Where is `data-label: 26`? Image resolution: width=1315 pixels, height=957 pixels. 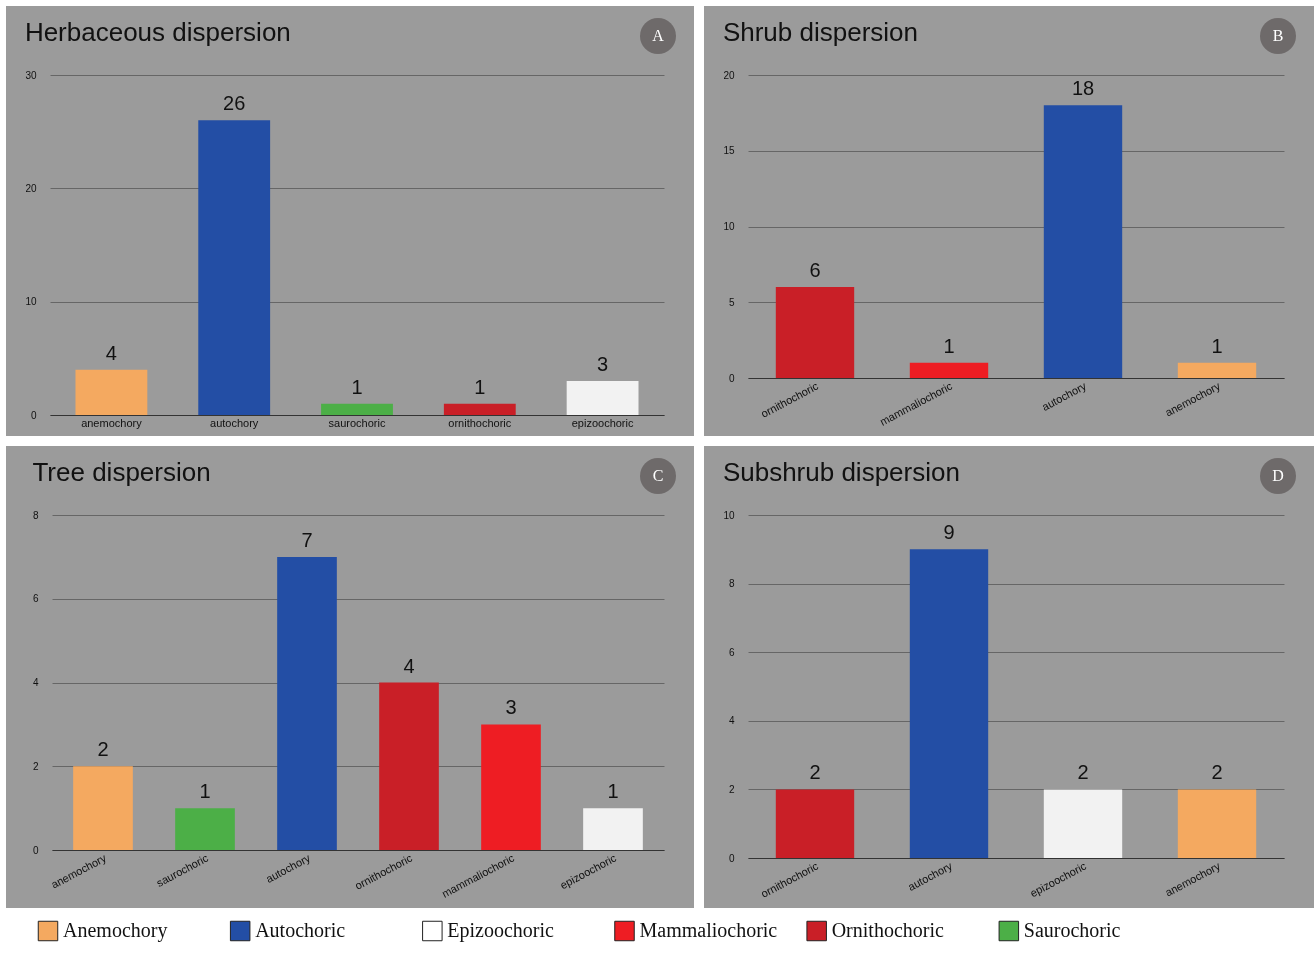
data-label: 26 is located at coordinates (234, 103).